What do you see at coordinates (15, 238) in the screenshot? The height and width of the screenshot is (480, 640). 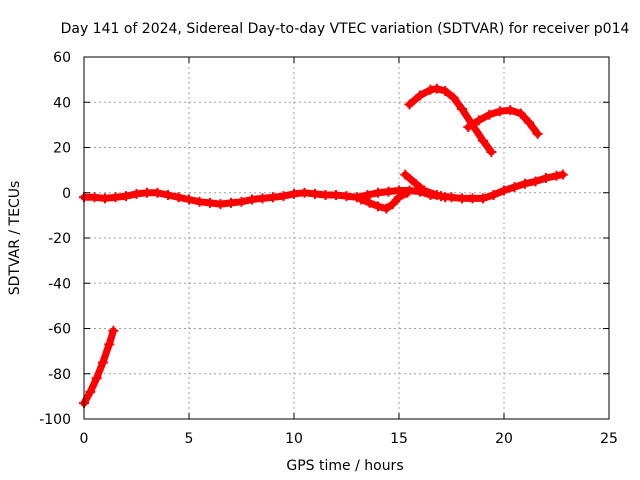 I see `y-axis-label: SDTVAR / TECUs` at bounding box center [15, 238].